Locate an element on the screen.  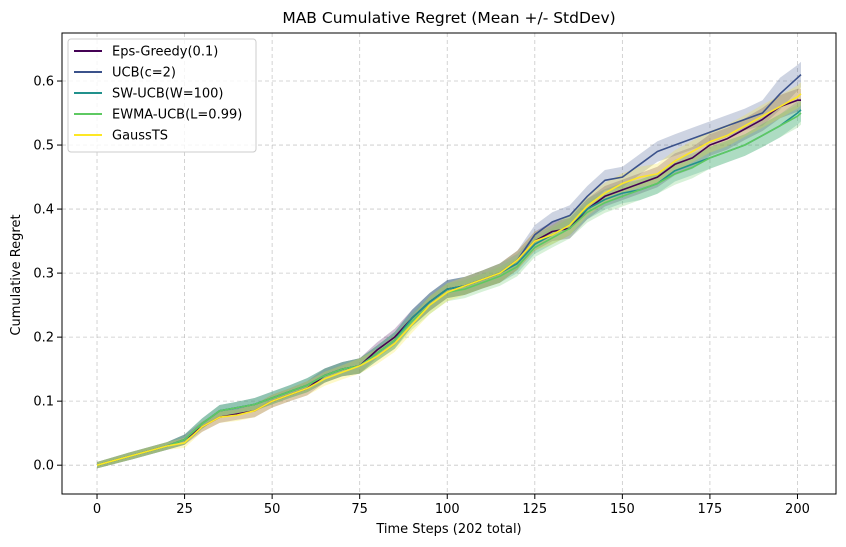
y-axis-label: Cumulative Regret is located at coordinates (16, 274).